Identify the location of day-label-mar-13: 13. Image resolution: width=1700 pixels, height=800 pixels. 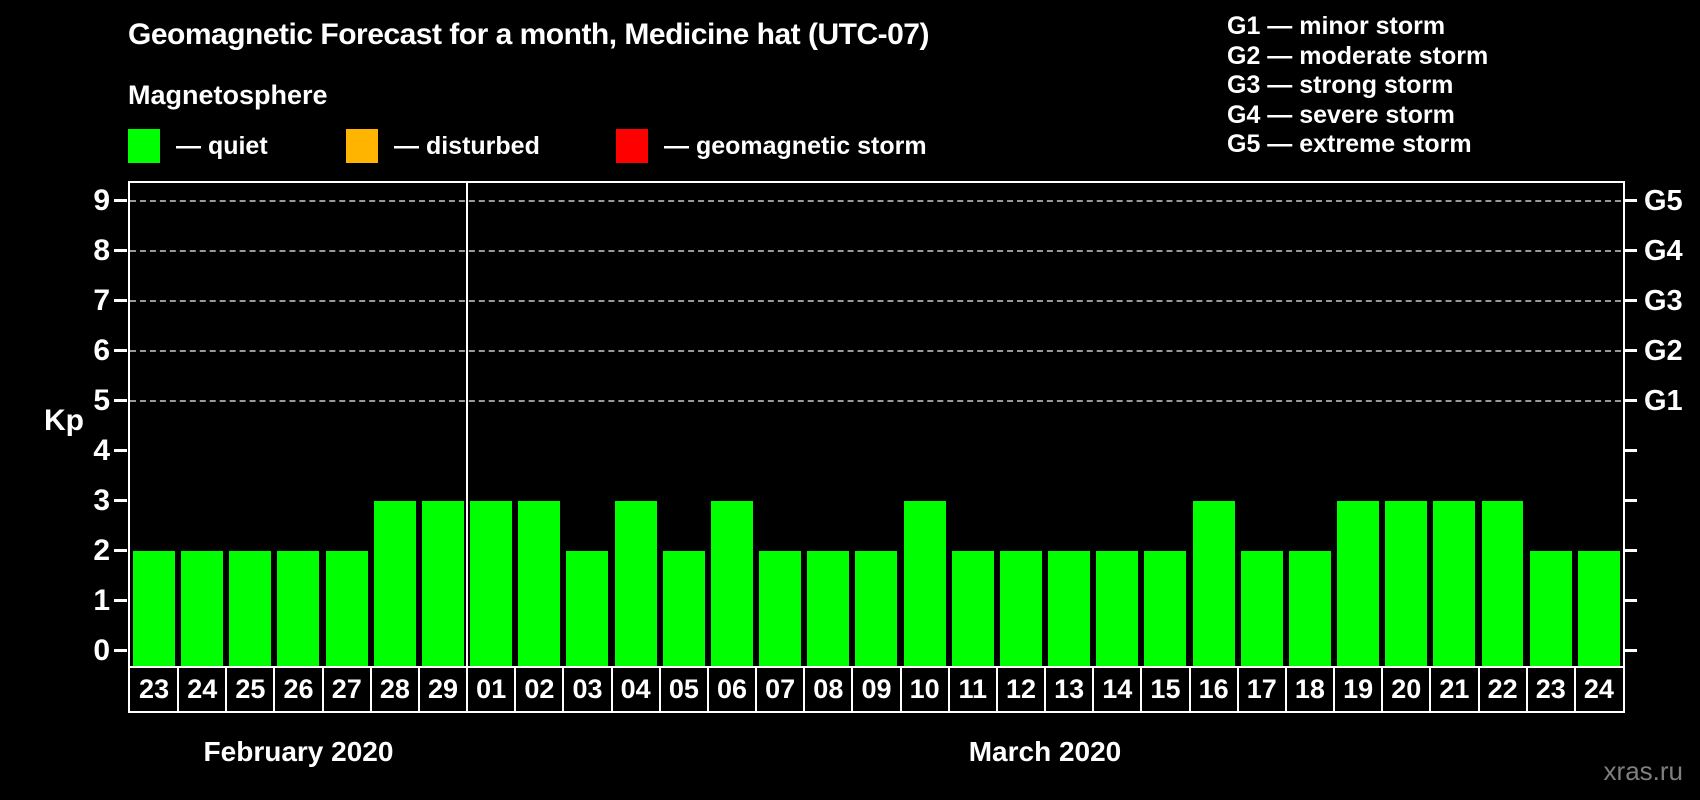
(1069, 689).